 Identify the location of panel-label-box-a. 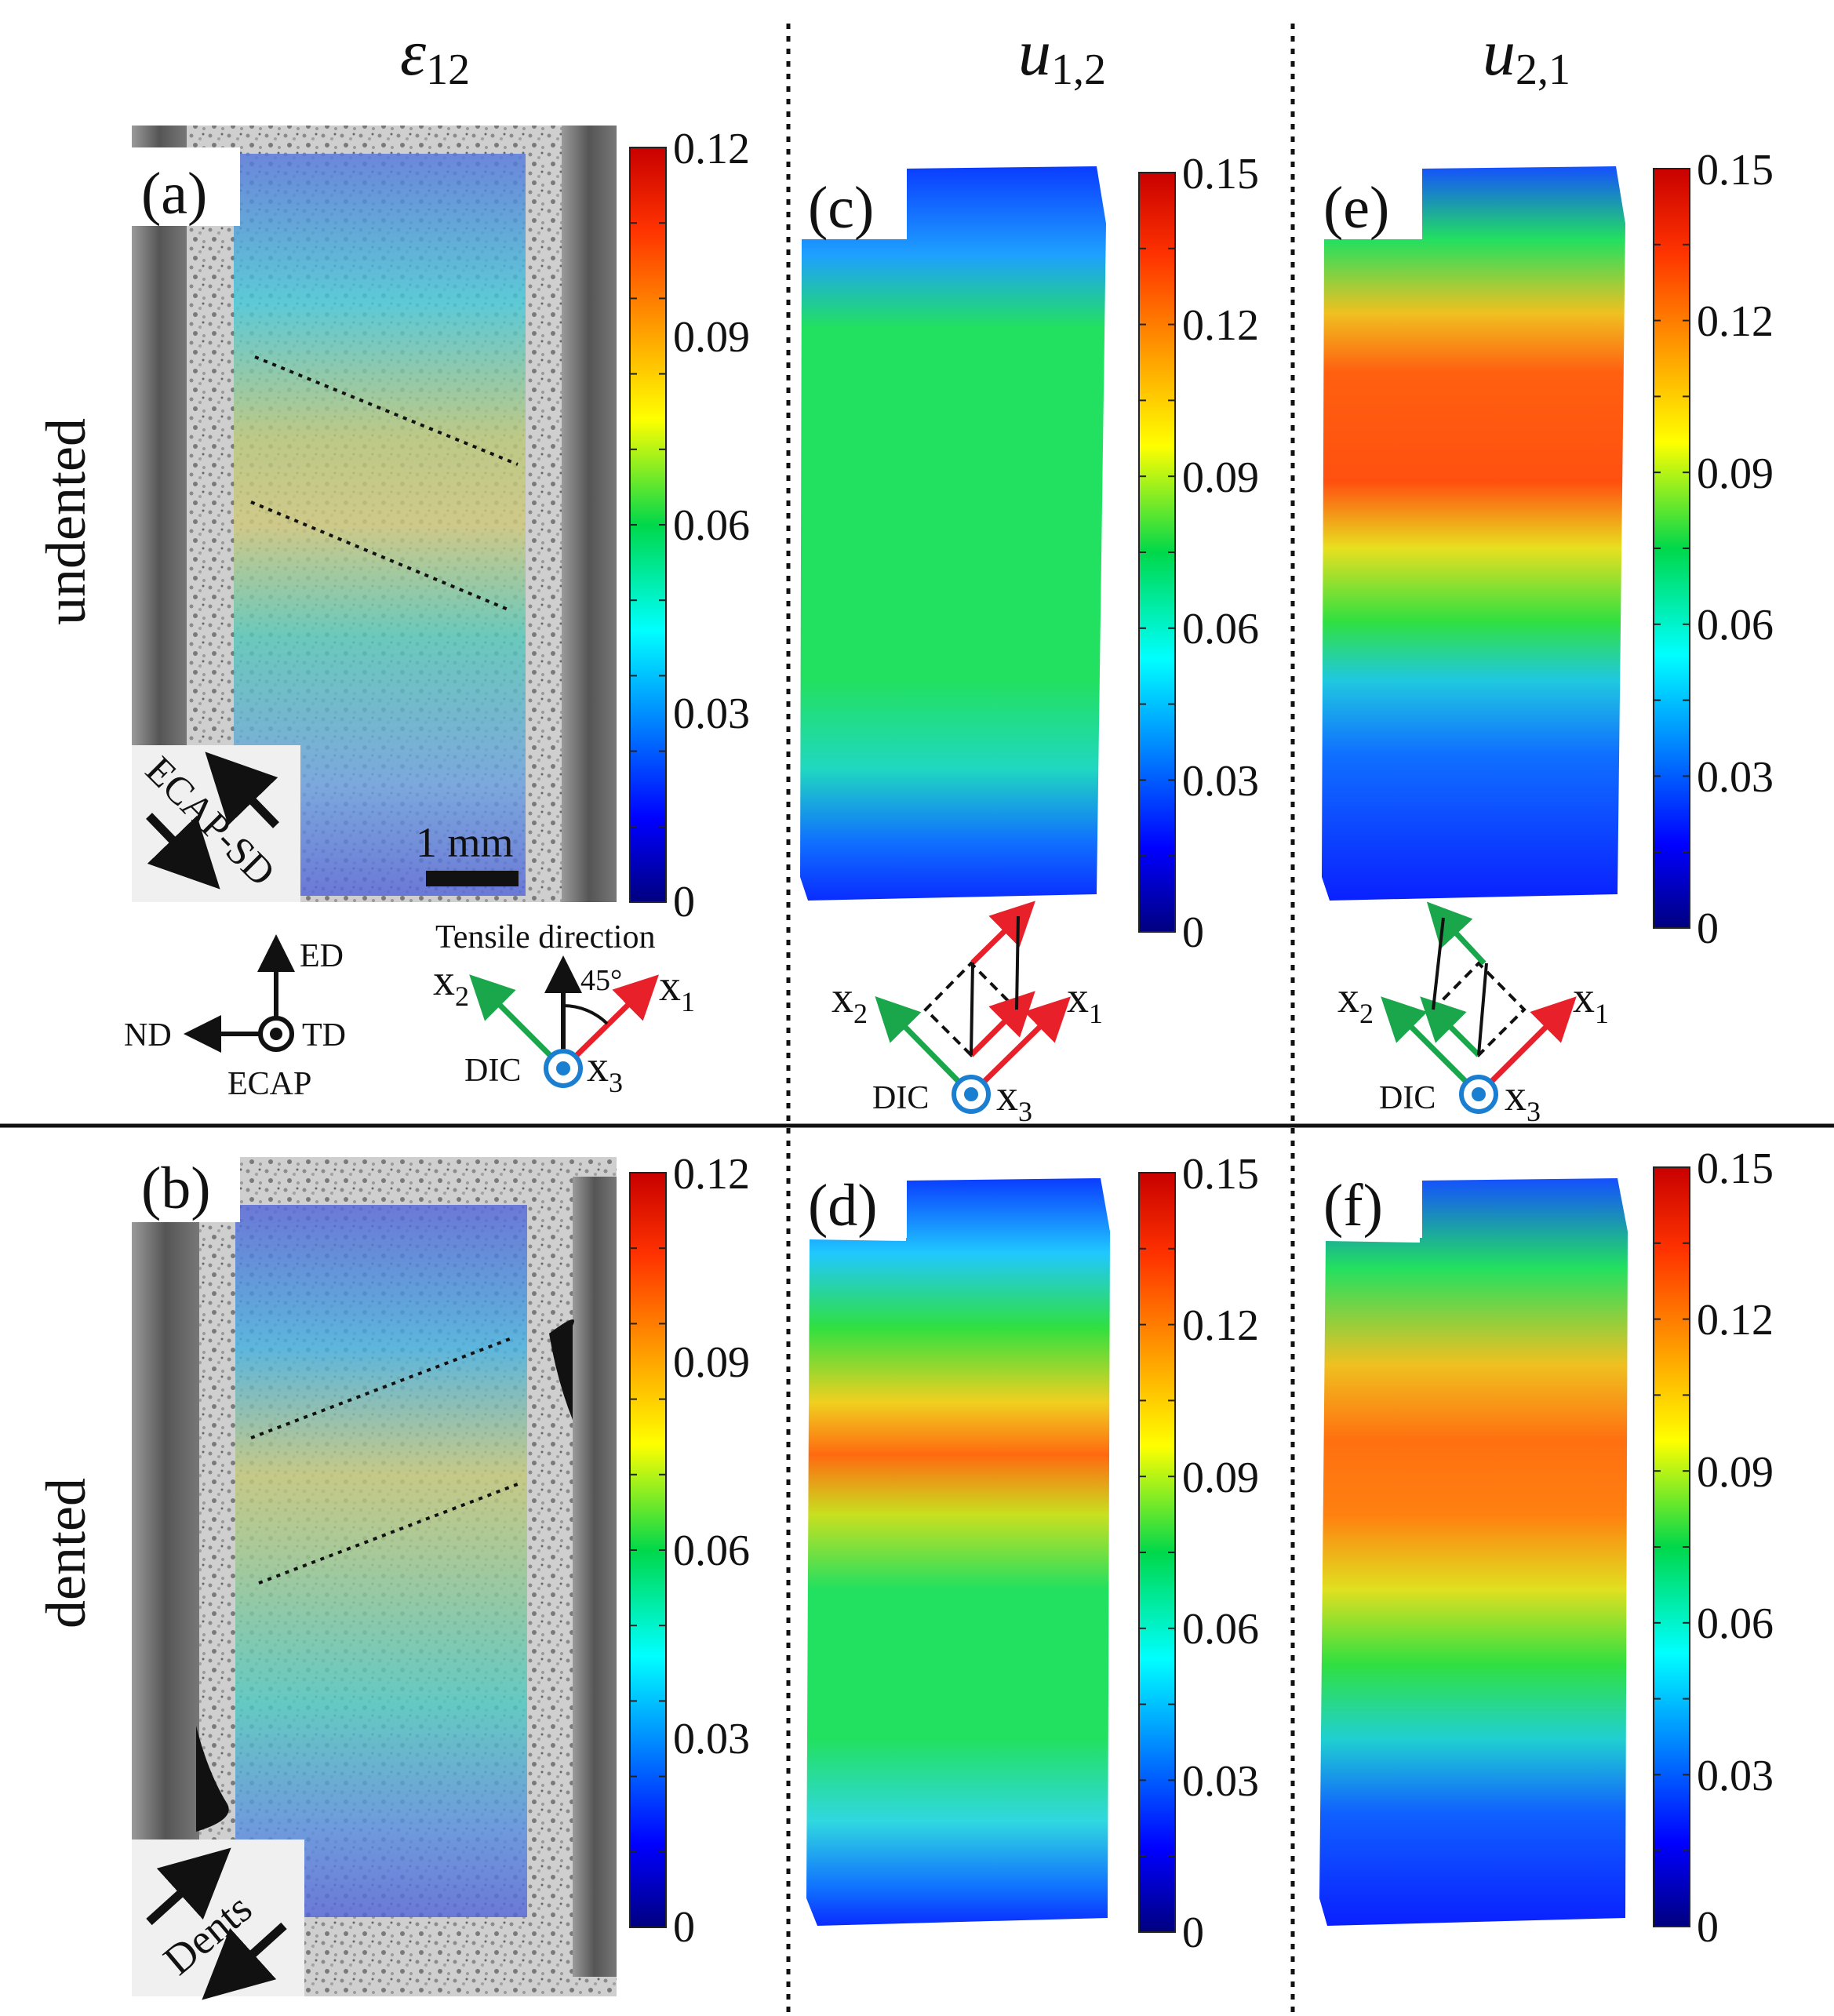
(186, 186).